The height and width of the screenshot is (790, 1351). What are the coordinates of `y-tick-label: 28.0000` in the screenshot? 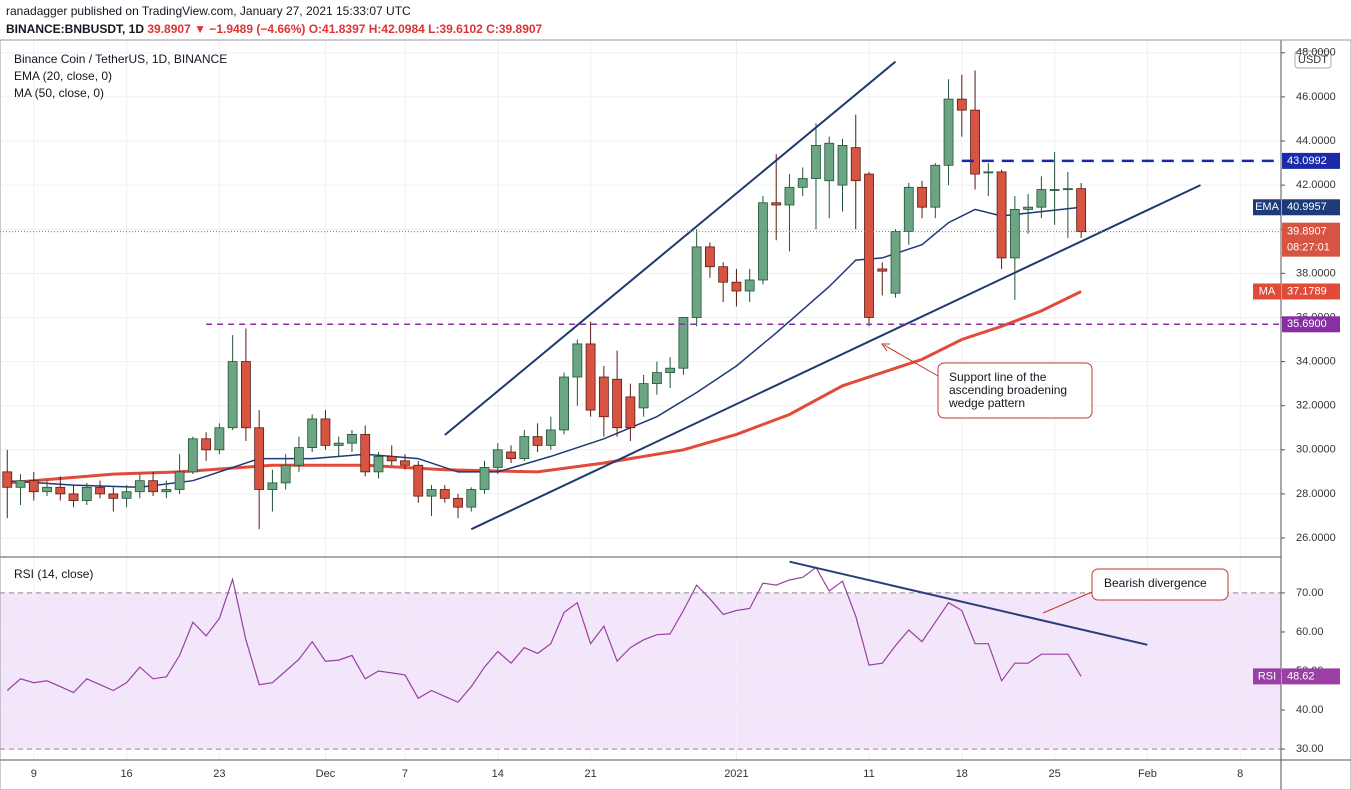 It's located at (1316, 494).